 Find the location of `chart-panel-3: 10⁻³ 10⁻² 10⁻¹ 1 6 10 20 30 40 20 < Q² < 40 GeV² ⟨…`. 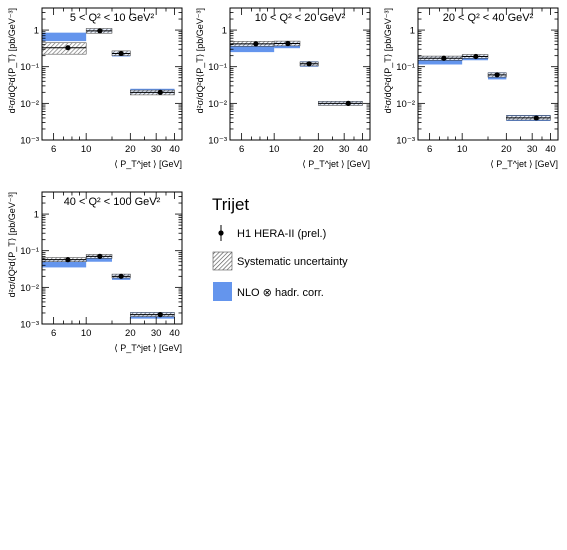

chart-panel-3: 10⁻³ 10⁻² 10⁻¹ 1 6 10 20 30 40 20 < Q² < 40 GeV² ⟨… is located at coordinates (471, 88).